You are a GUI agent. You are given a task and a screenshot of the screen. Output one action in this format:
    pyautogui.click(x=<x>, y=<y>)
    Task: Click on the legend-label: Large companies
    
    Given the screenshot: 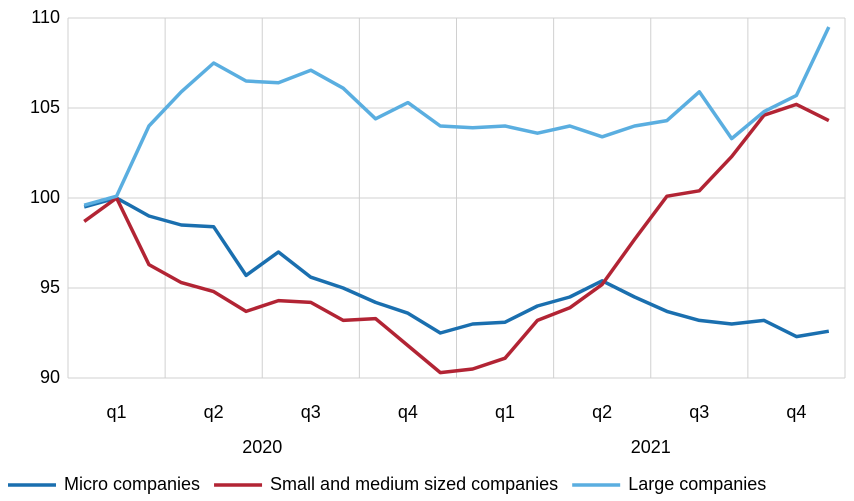 What is the action you would take?
    pyautogui.click(x=697, y=484)
    